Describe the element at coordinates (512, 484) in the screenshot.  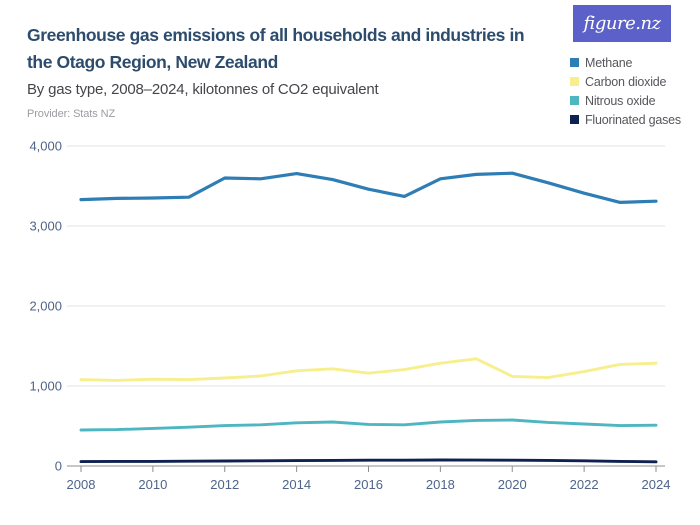
I see `x-tick-label: 2020` at that location.